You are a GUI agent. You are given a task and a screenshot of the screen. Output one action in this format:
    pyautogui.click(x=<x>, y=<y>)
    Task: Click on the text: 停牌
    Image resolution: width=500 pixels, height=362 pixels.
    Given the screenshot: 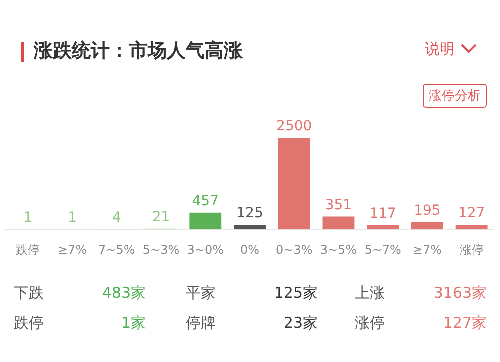 What is the action you would take?
    pyautogui.click(x=201, y=323)
    